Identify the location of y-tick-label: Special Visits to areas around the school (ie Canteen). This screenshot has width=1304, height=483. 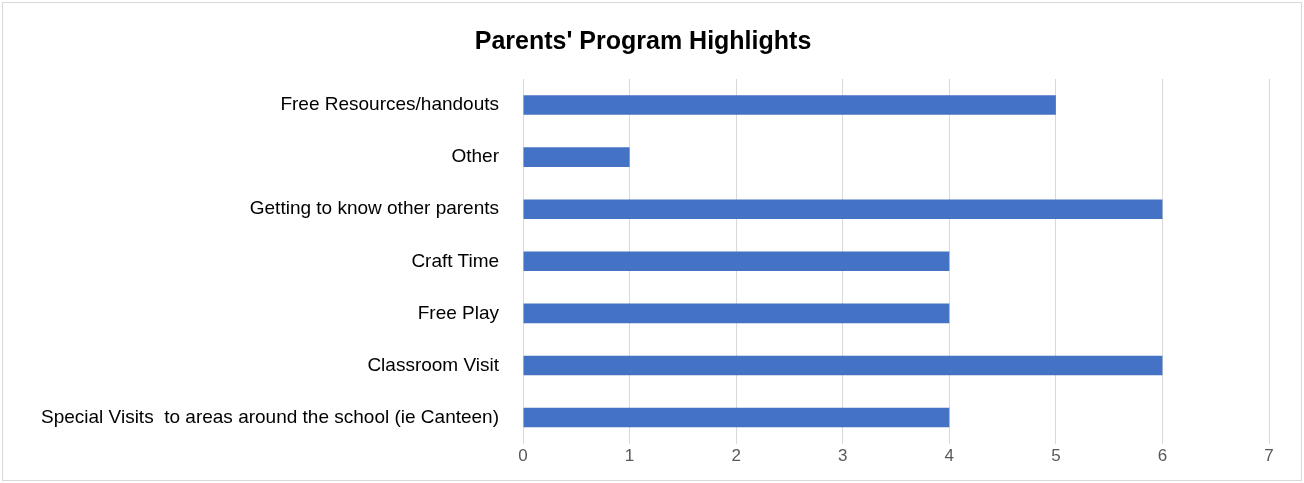
(270, 416).